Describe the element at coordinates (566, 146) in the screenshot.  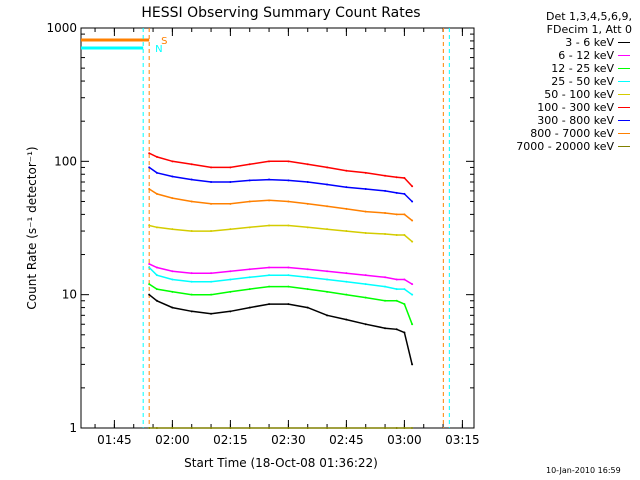
I see `legend-item: 7000 - 20000 keV` at that location.